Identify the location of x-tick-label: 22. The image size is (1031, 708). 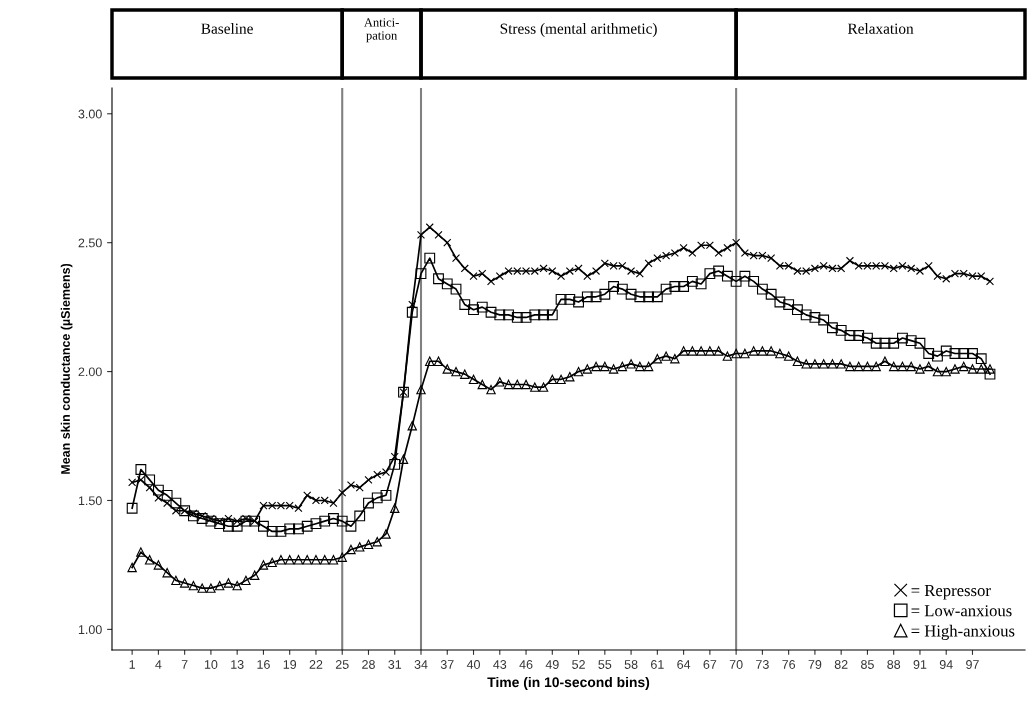
(316, 664).